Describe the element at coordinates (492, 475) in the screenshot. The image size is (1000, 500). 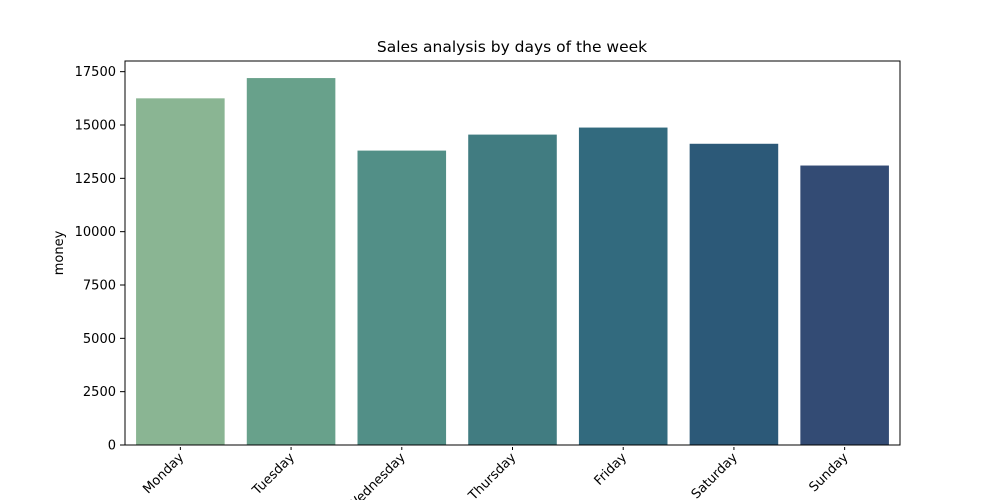
I see `x-tick-label: Thursday` at that location.